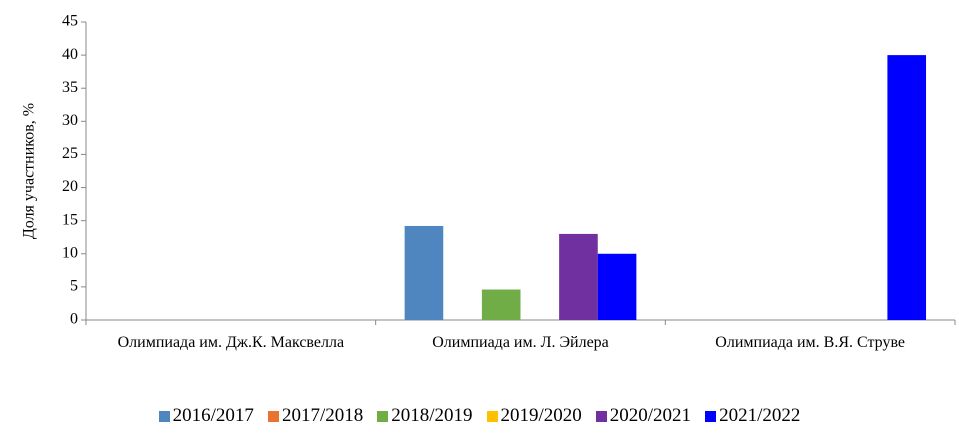 The image size is (959, 433). I want to click on legend-item: 2019/2020, so click(534, 416).